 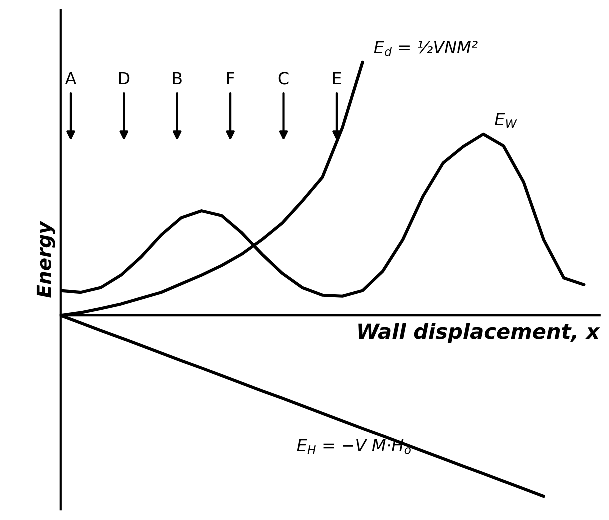 I want to click on y-axis-title: Energy, so click(x=46, y=259).